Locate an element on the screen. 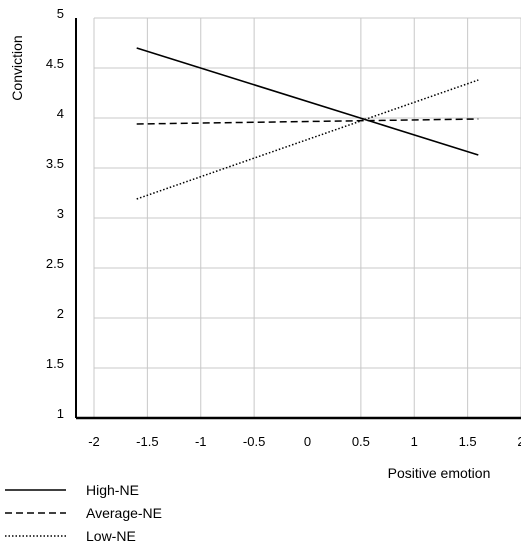  x-axis-title: Positive emotion is located at coordinates (439, 473).